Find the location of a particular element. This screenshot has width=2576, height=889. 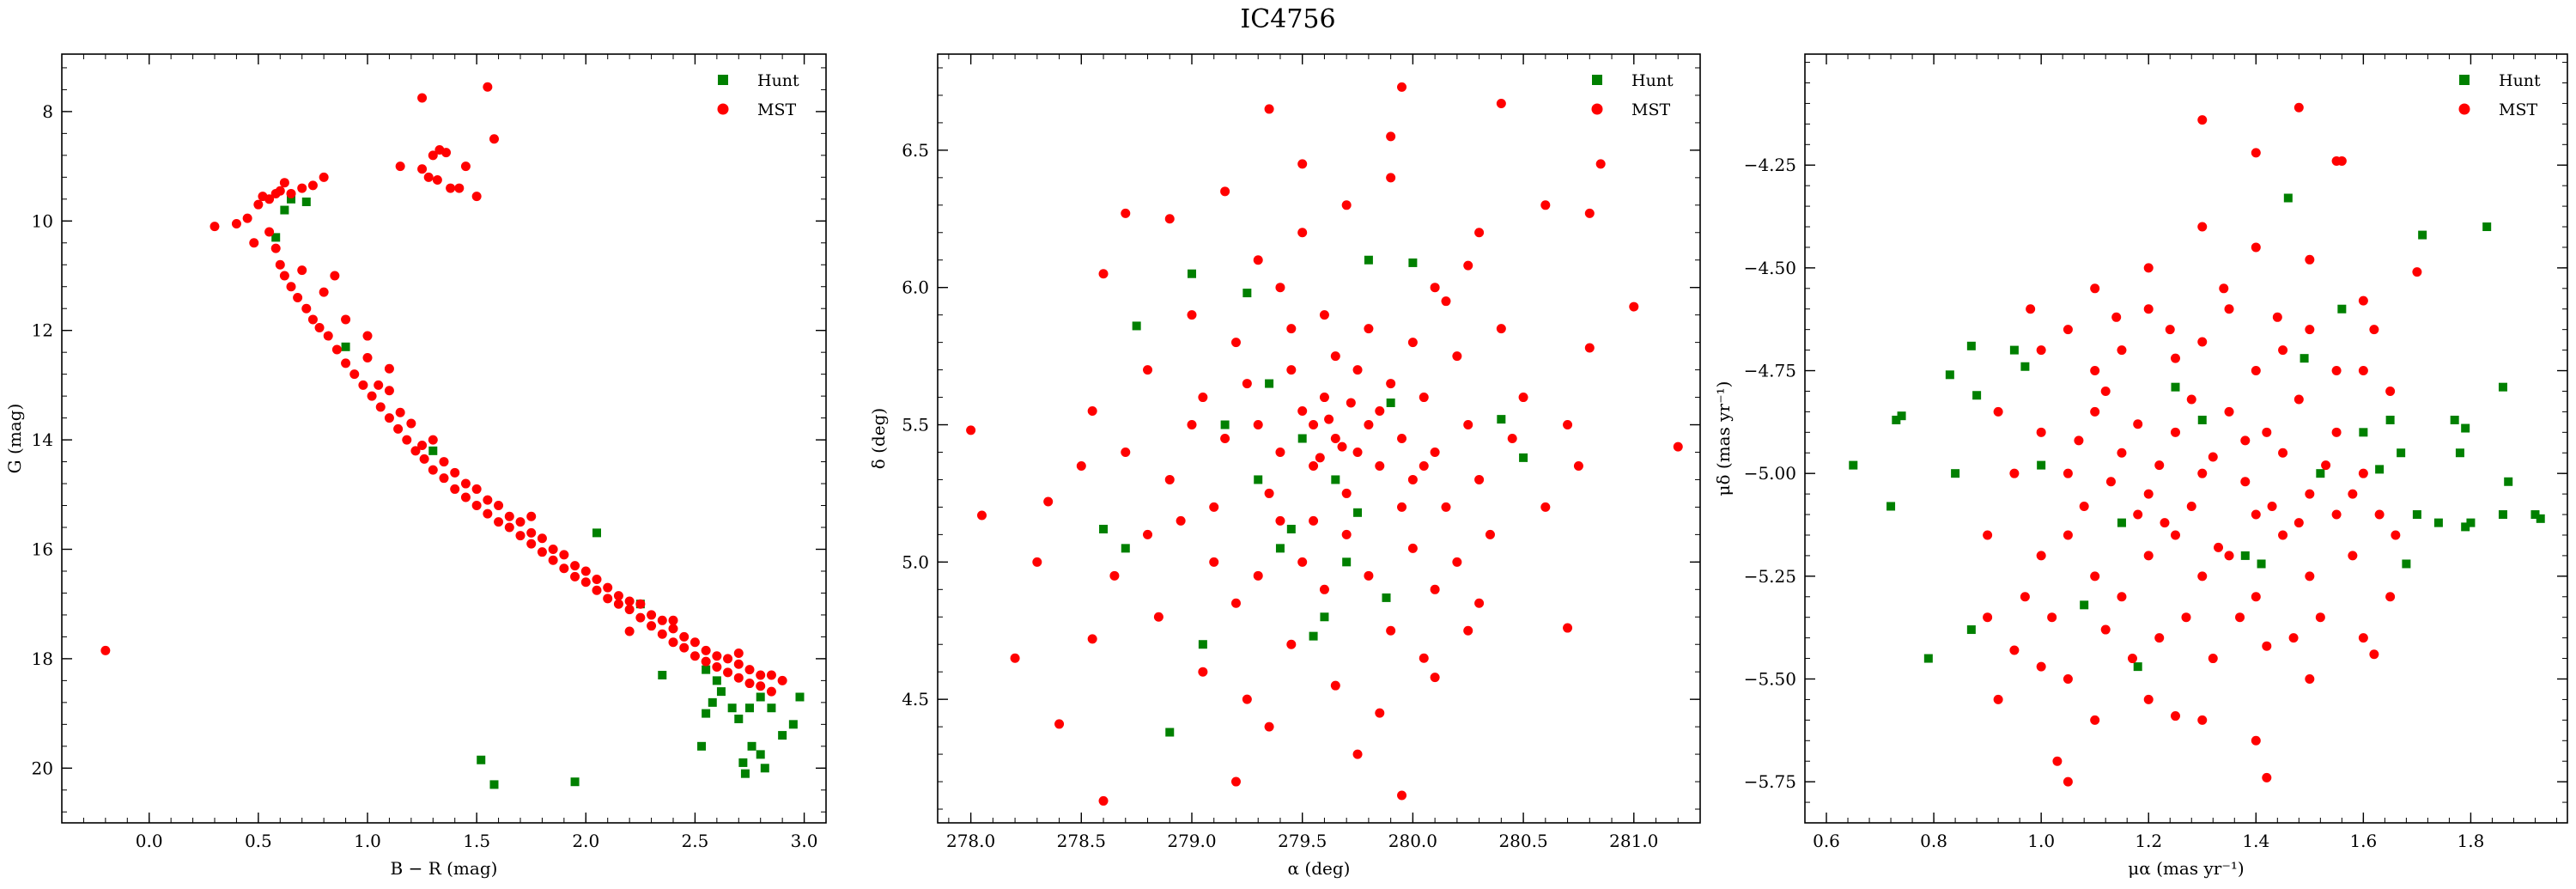

y-tick-label: 5.5 is located at coordinates (915, 425).